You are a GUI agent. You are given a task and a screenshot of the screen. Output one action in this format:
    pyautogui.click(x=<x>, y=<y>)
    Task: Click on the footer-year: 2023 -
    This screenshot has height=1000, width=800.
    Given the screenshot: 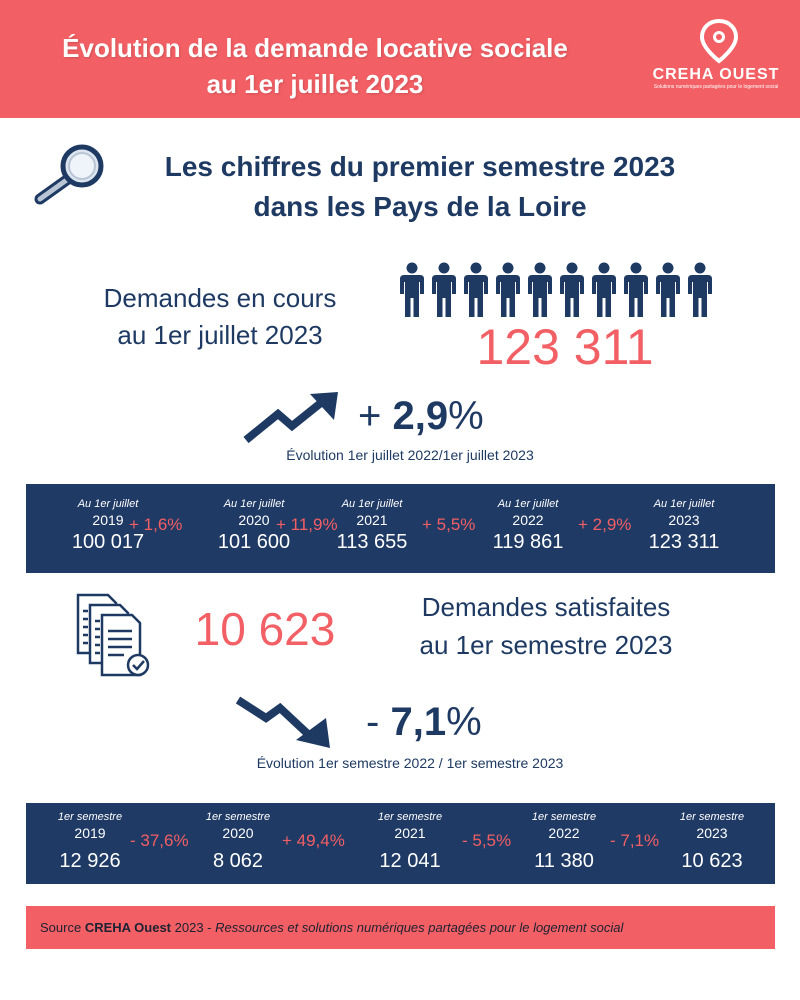 What is the action you would take?
    pyautogui.click(x=193, y=927)
    